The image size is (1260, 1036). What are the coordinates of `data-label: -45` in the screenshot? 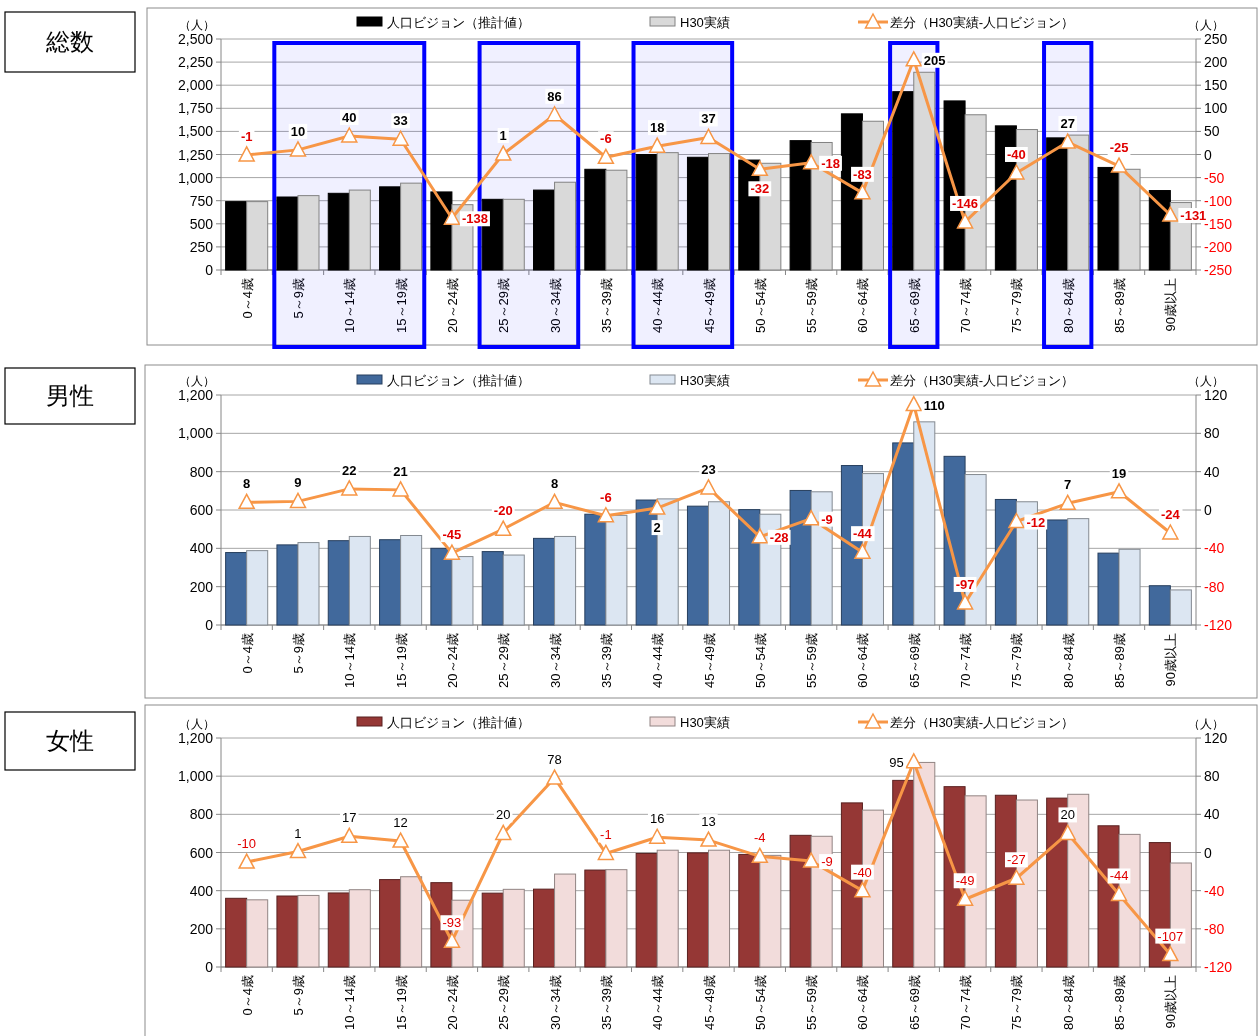 It's located at (452, 535).